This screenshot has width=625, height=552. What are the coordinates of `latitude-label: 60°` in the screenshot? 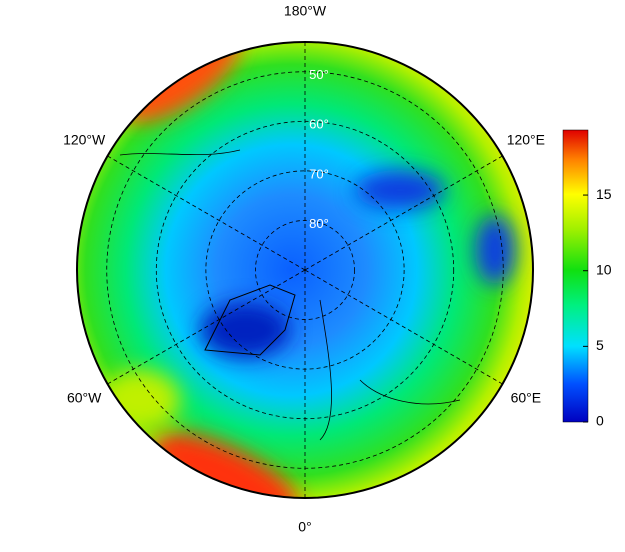 It's located at (319, 124).